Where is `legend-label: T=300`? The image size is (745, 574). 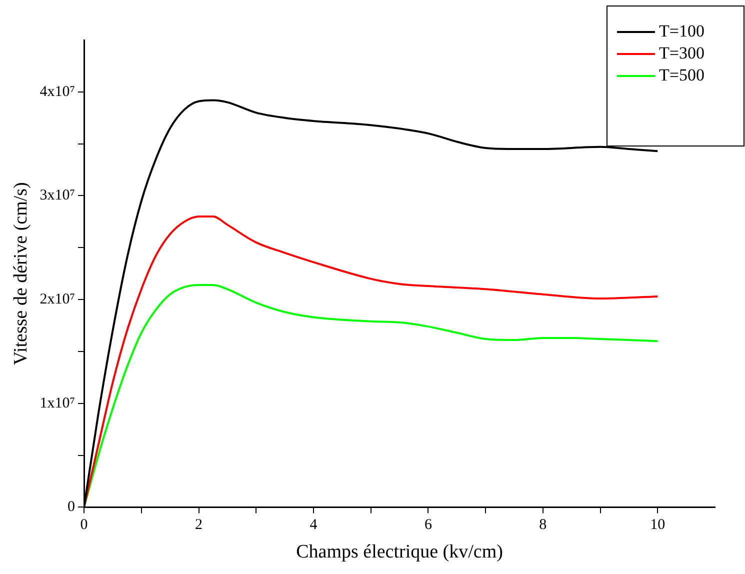 legend-label: T=300 is located at coordinates (681, 52).